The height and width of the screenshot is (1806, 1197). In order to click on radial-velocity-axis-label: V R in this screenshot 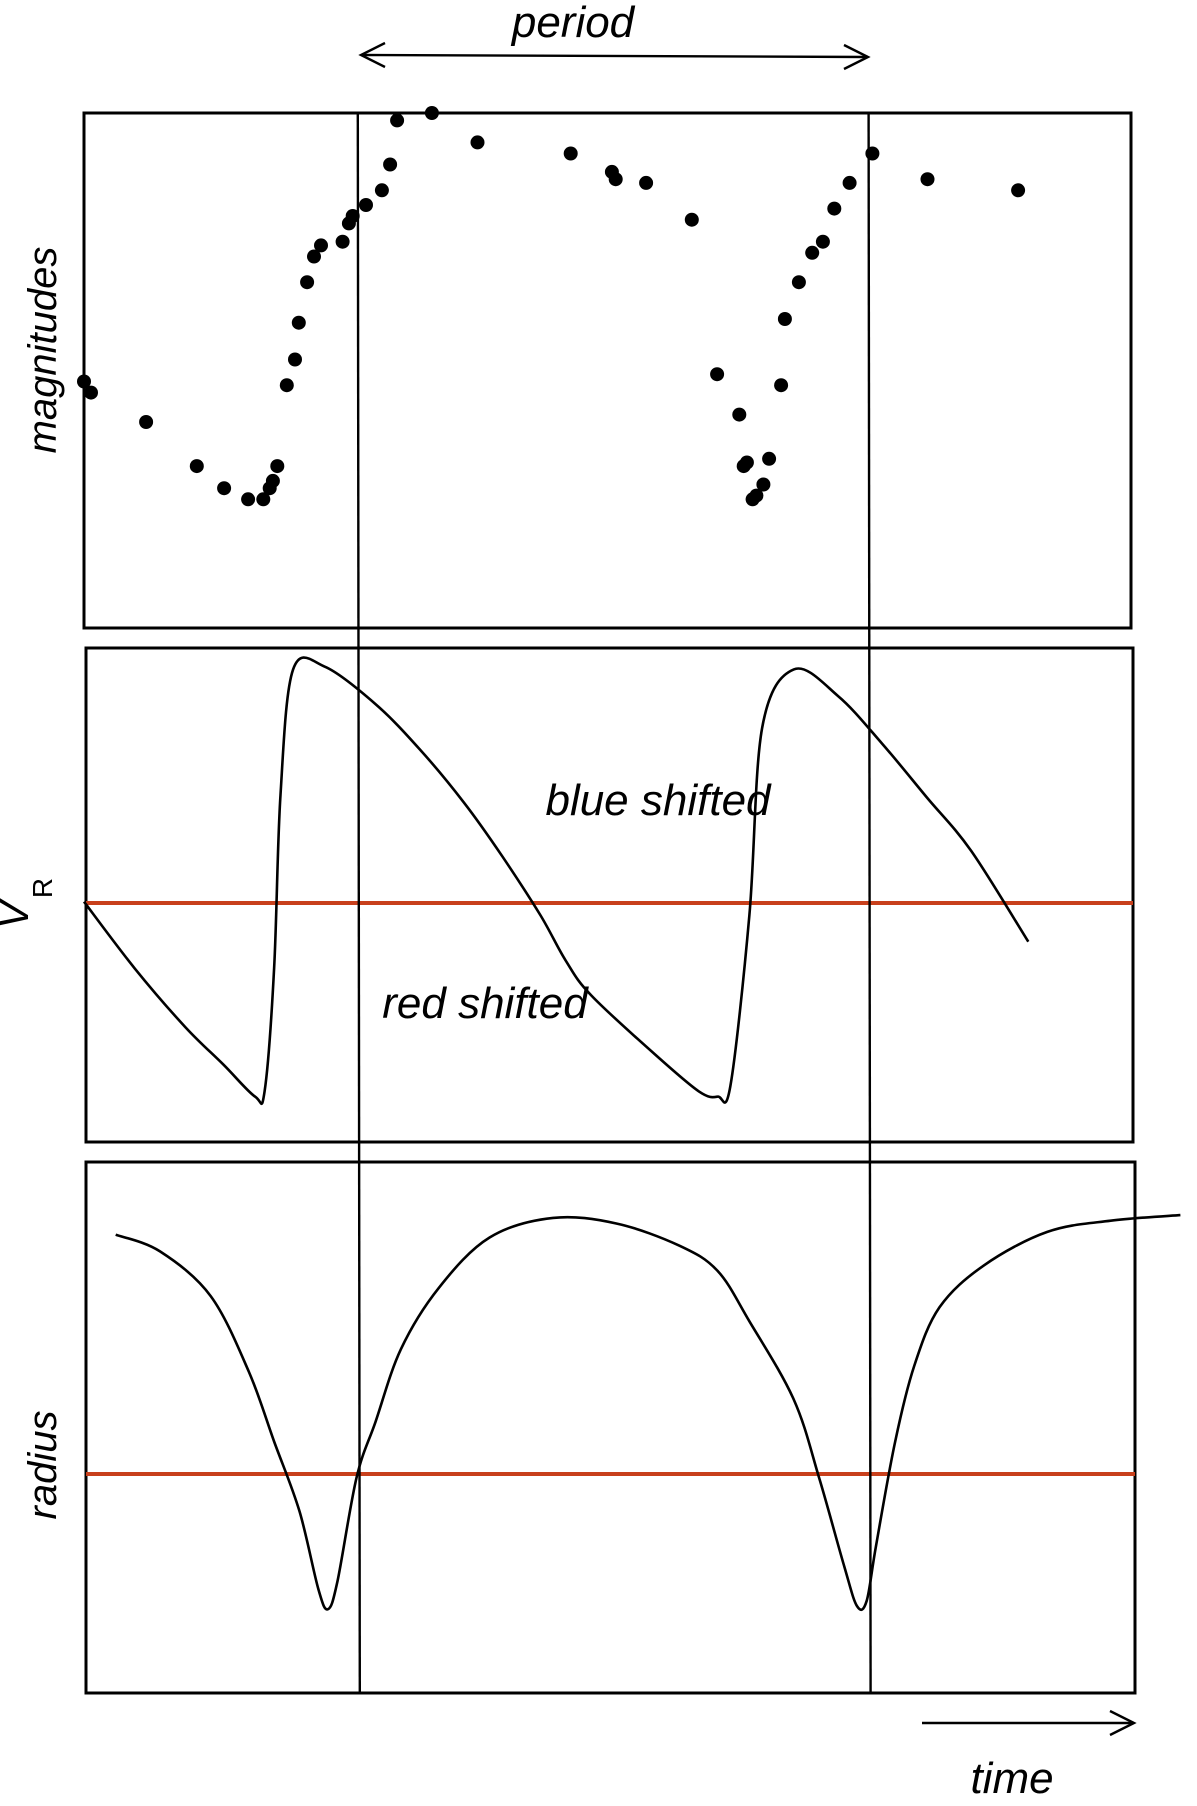, I will do `click(29, 903)`.